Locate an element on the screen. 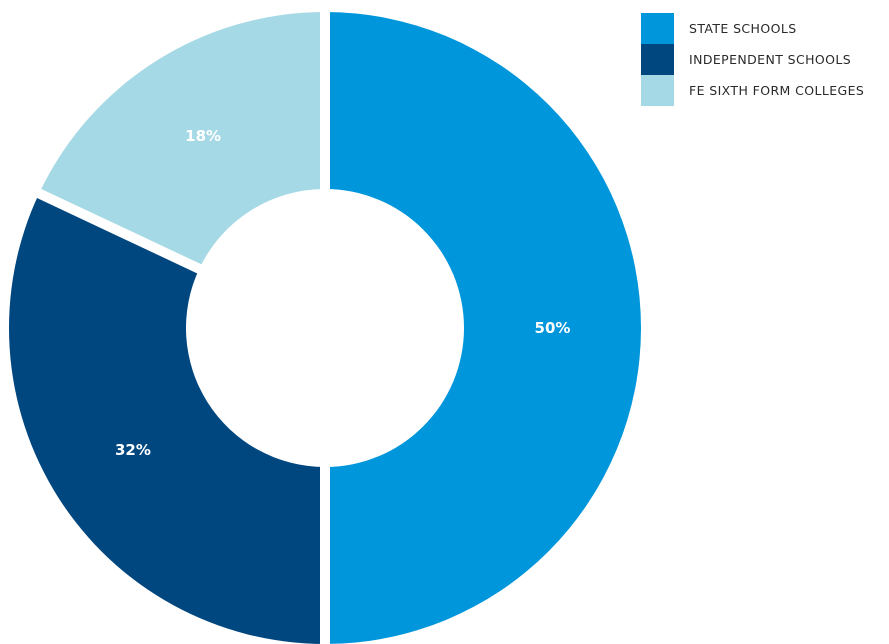 Image resolution: width=889 pixels, height=644 pixels. legend-item-state-schools: STATE SCHOOLS is located at coordinates (765, 28).